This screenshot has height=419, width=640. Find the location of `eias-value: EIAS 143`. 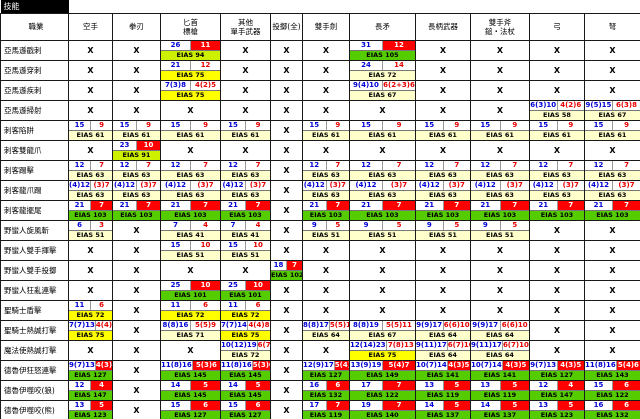

eias-value: EIAS 143 is located at coordinates (612, 375).